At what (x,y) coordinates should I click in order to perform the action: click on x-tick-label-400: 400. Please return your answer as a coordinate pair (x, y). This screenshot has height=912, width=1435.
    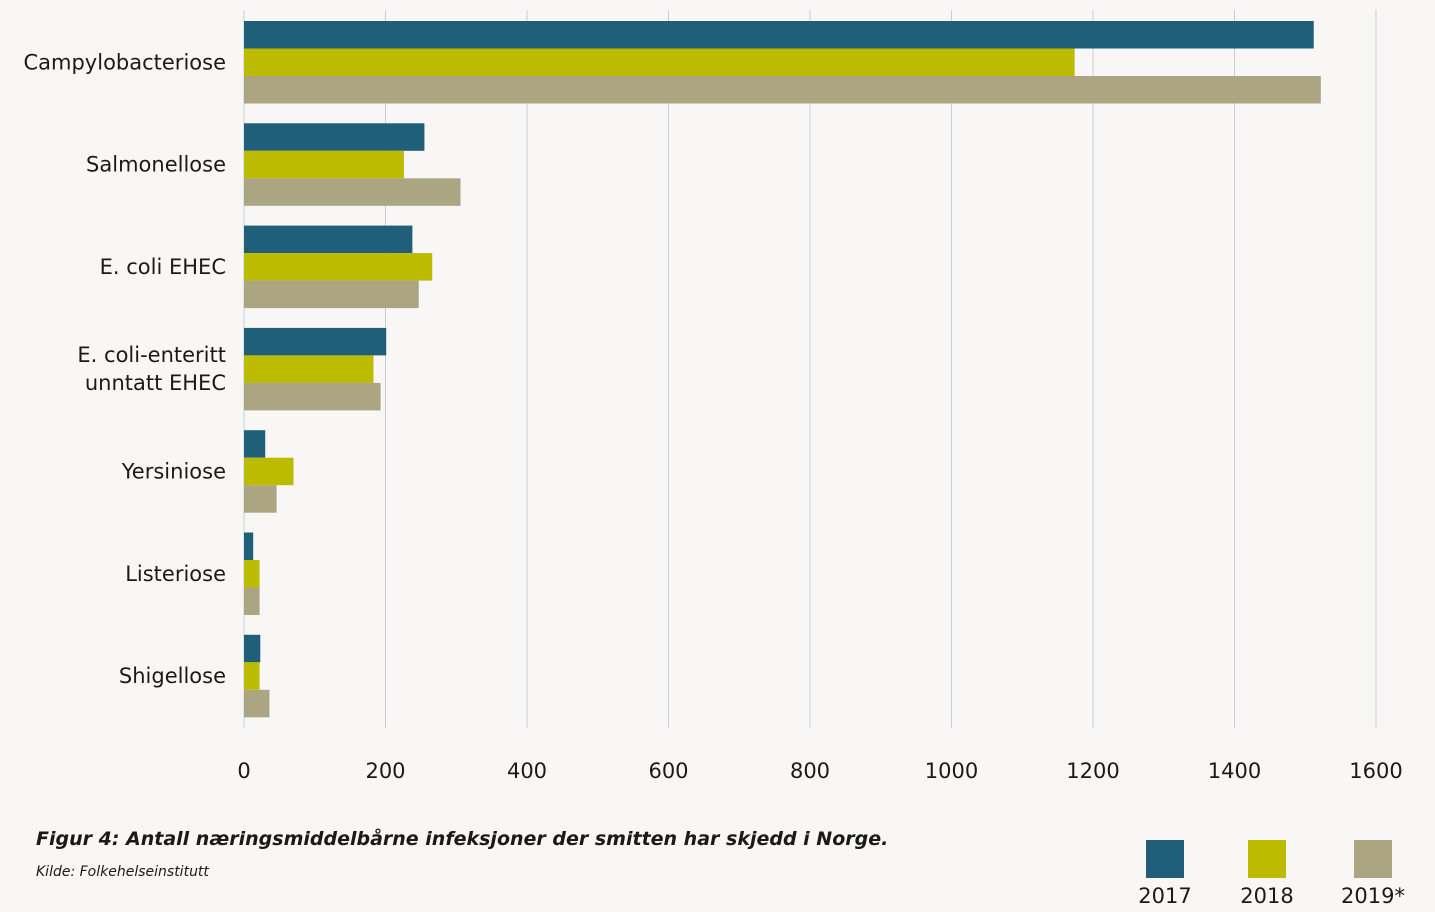
    Looking at the image, I should click on (527, 771).